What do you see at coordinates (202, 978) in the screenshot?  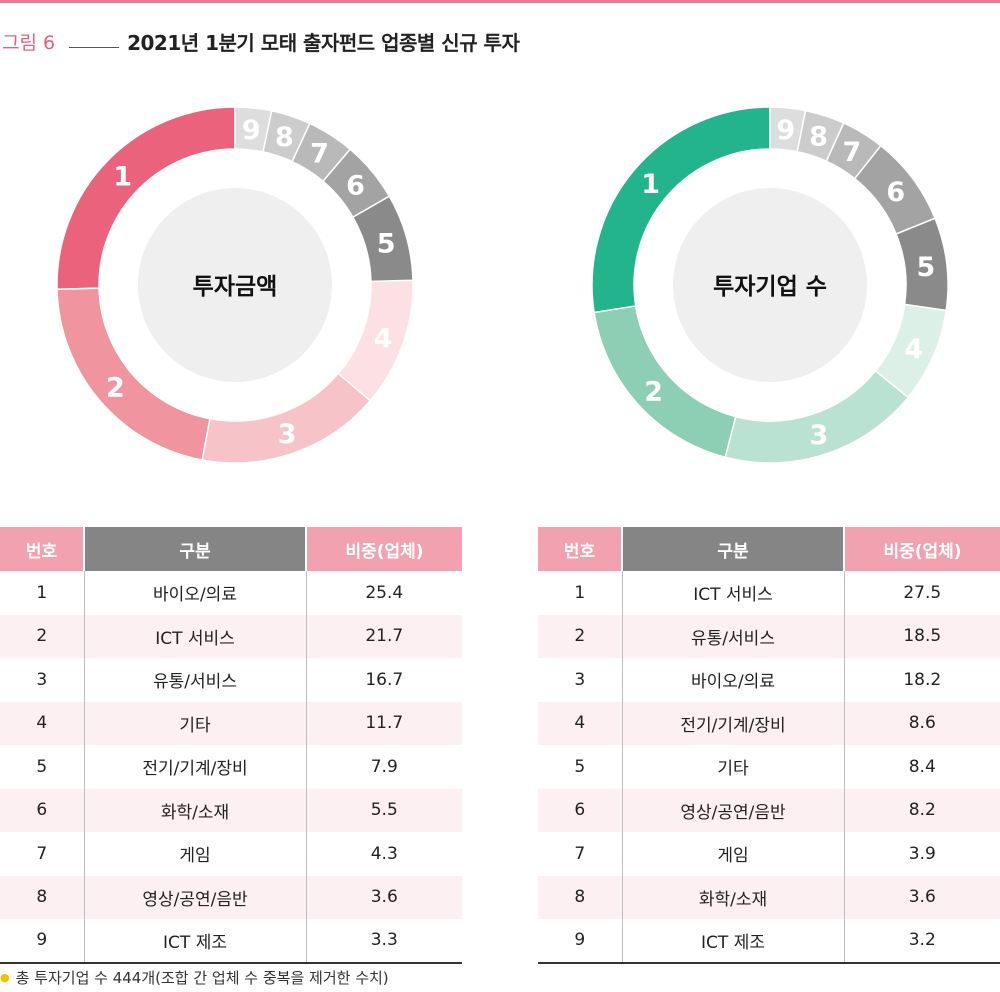 I see `footnote-text: 총 투자기업 수 444개(조합 간 업체 수 중복을 제거한 수치)` at bounding box center [202, 978].